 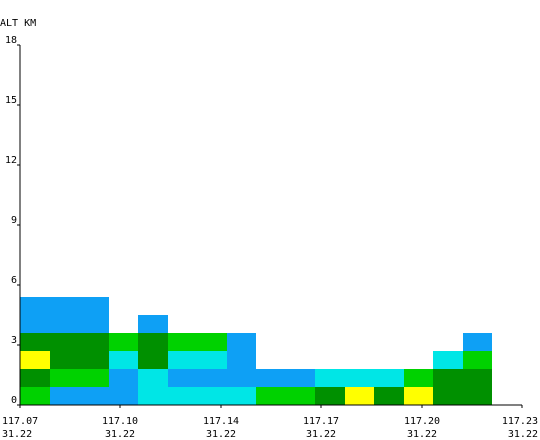 I want to click on y-tick-label-6: 6, so click(x=14, y=280).